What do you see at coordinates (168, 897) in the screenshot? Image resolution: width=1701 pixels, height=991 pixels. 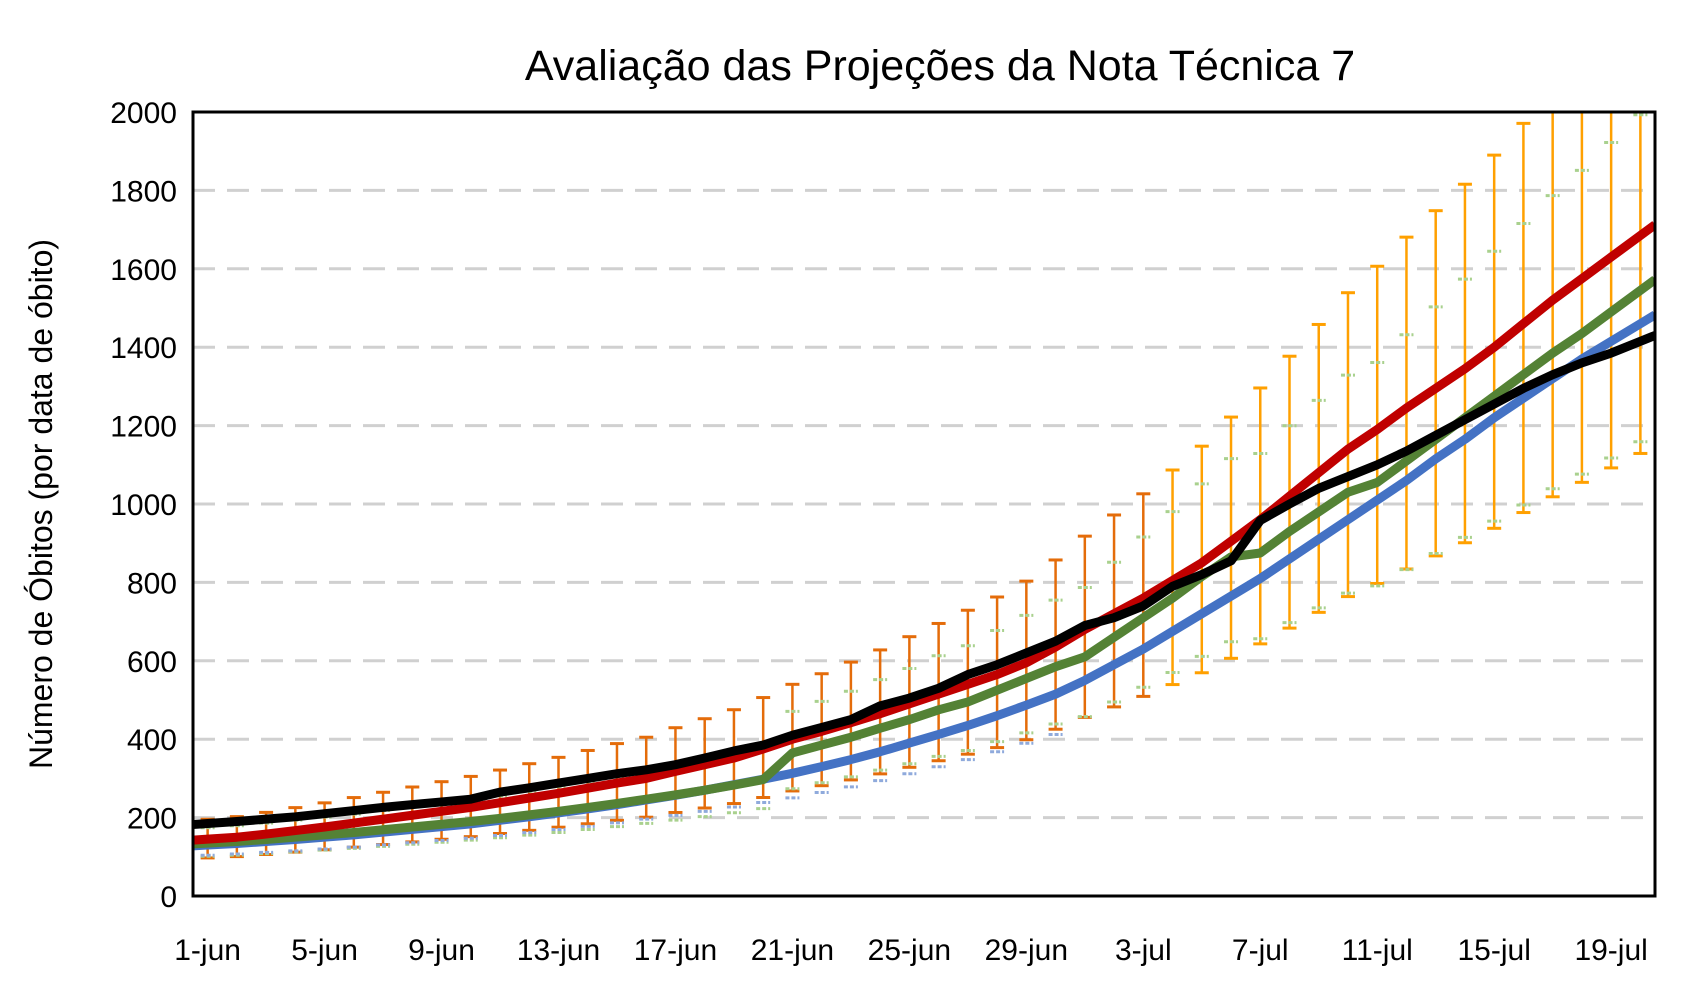 I see `y-tick-label: 0` at bounding box center [168, 897].